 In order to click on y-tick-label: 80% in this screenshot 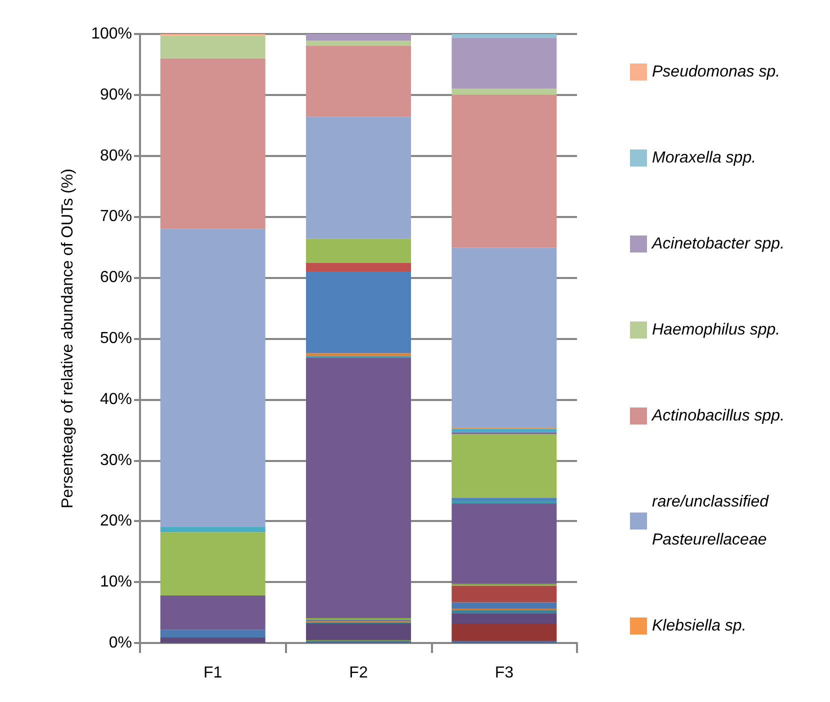, I will do `click(116, 155)`.